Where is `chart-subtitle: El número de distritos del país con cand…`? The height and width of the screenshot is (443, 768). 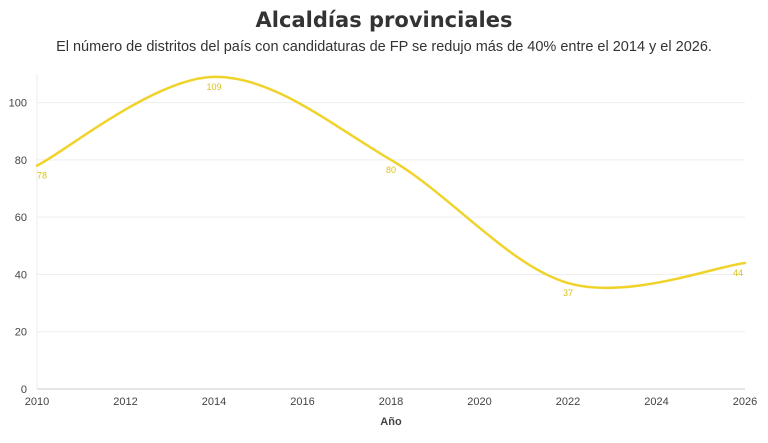 chart-subtitle: El número de distritos del país con cand… is located at coordinates (384, 47).